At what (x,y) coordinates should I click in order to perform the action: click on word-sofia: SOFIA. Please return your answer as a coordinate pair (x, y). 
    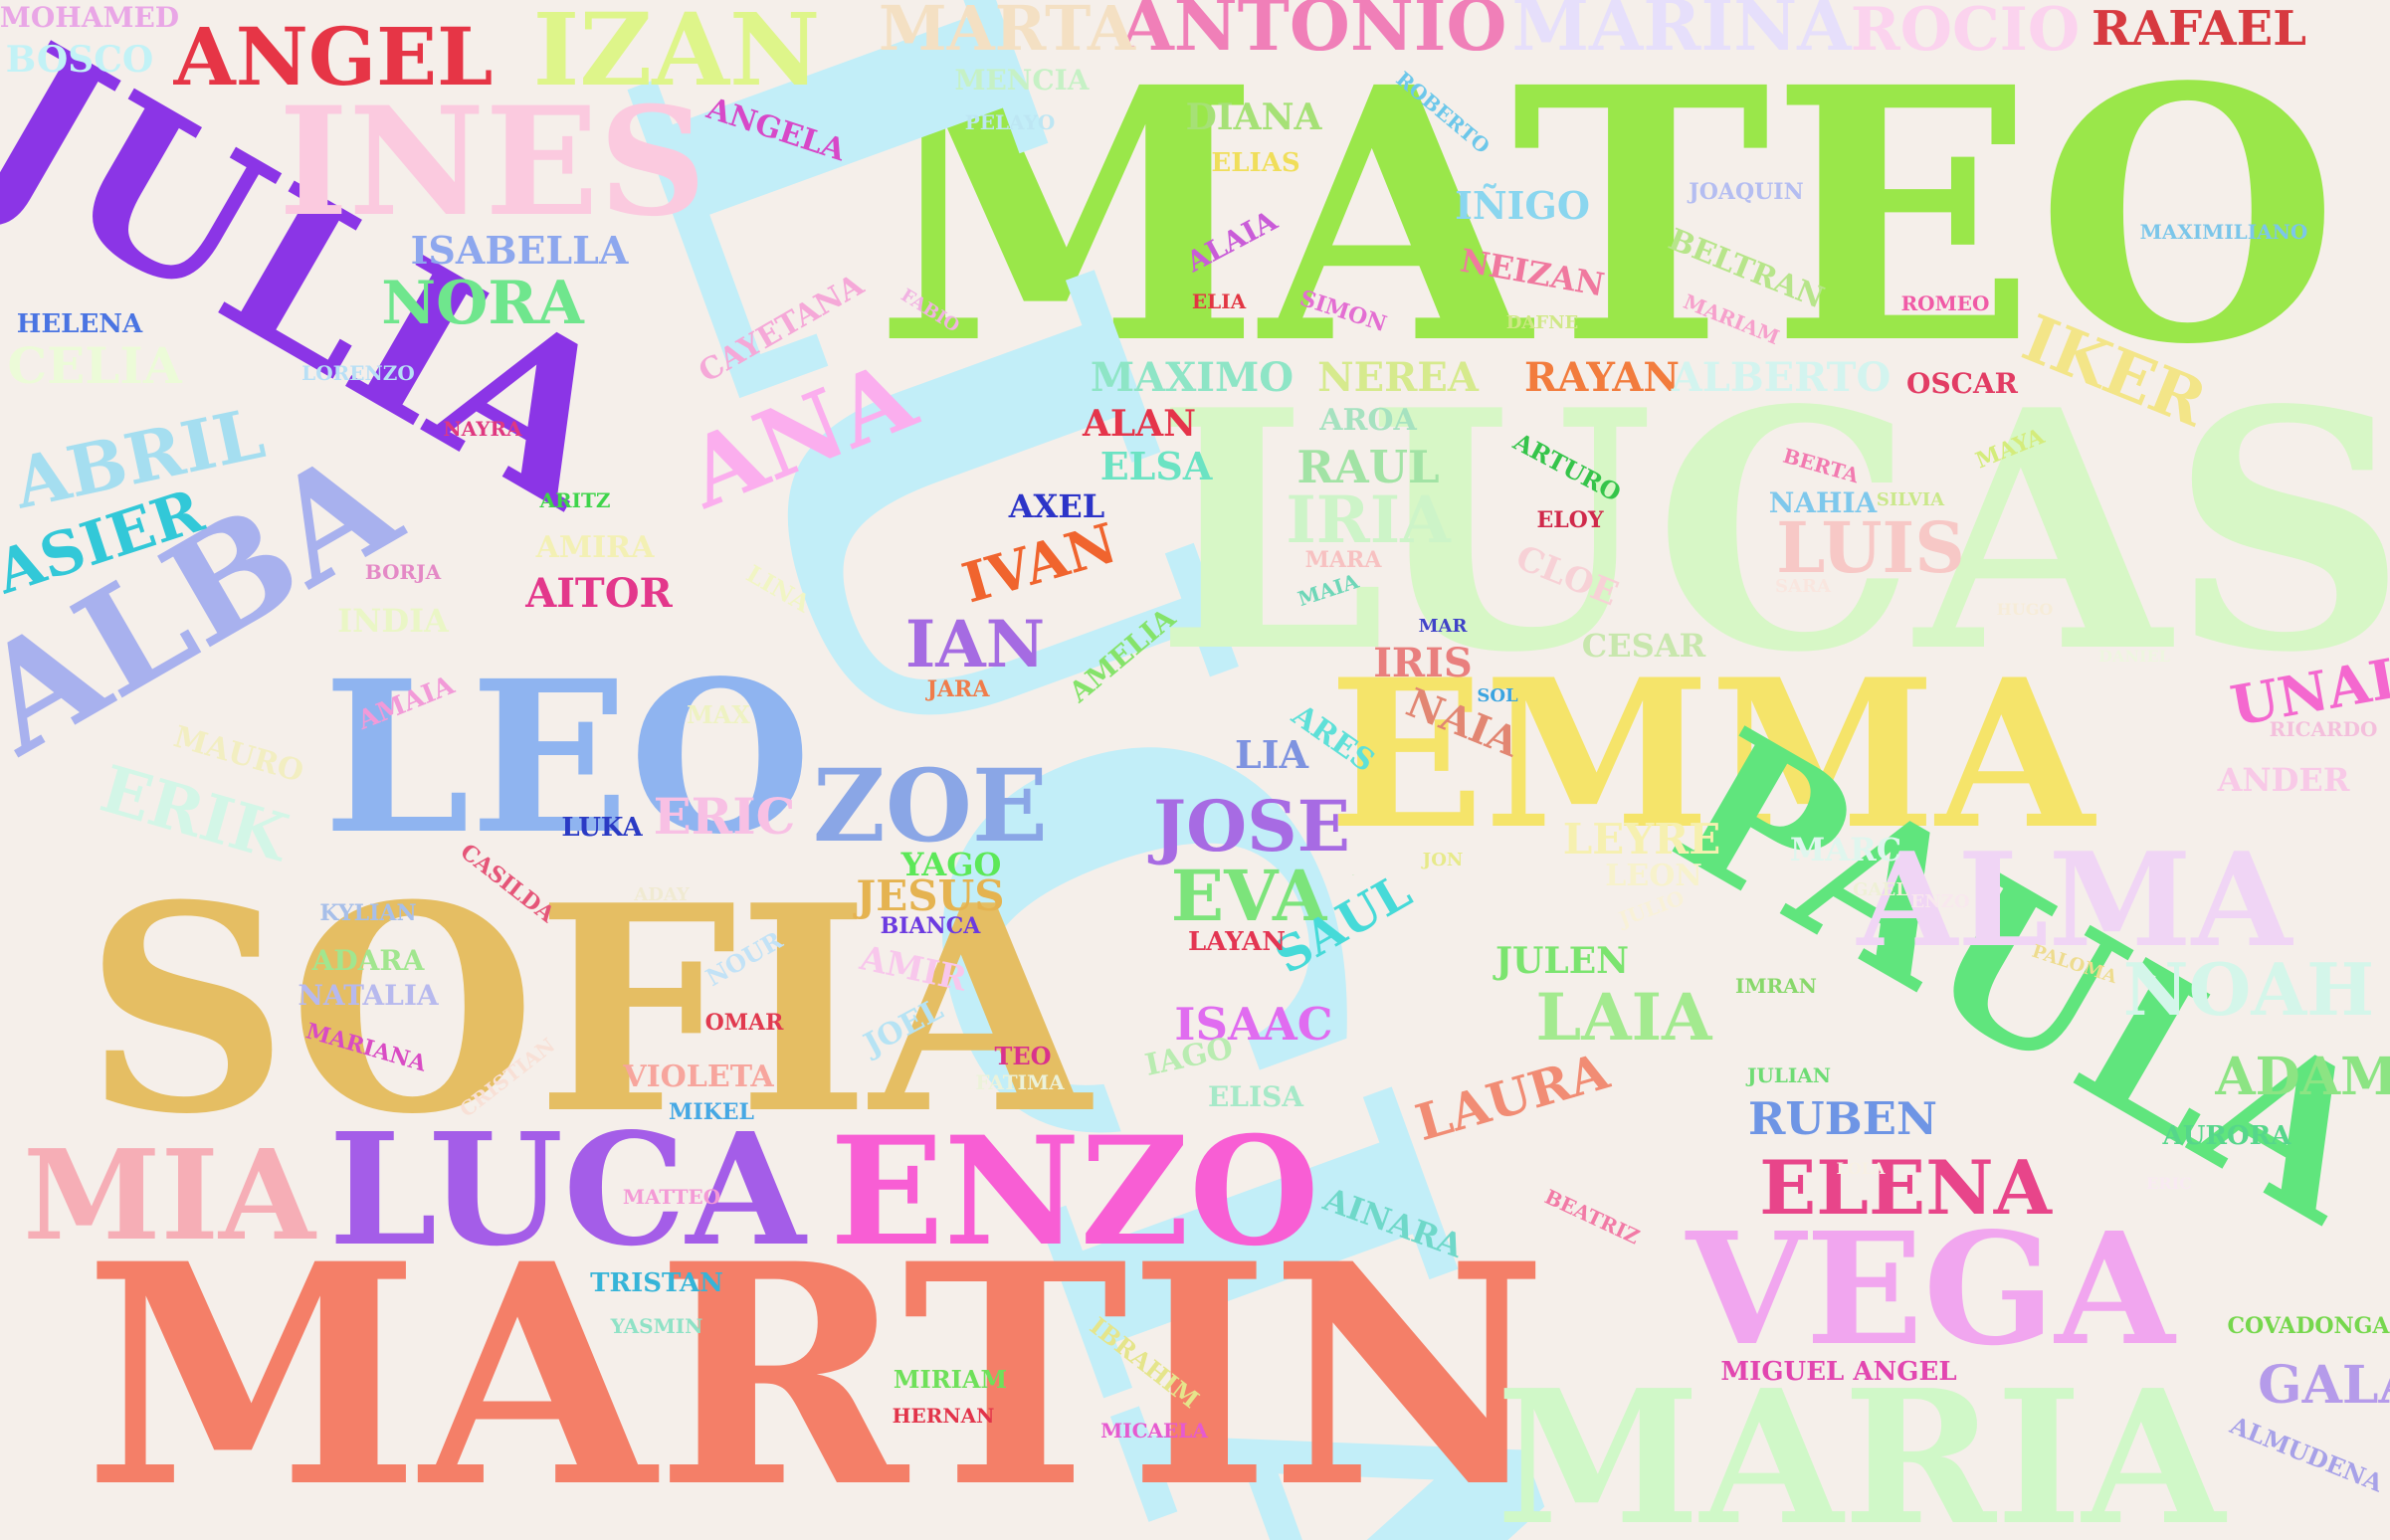
    Looking at the image, I should click on (590, 1010).